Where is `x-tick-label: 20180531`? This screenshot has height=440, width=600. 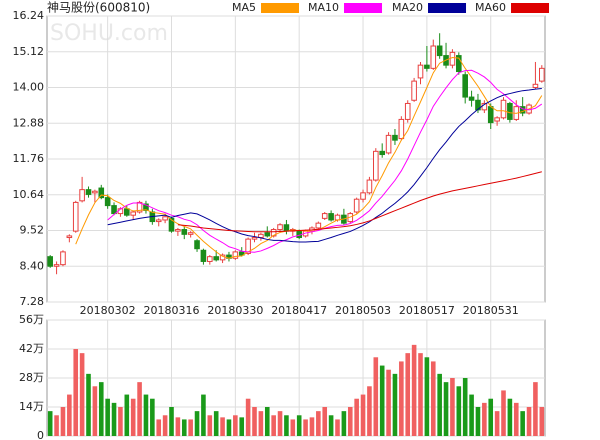 x-tick-label: 20180531 is located at coordinates (491, 310).